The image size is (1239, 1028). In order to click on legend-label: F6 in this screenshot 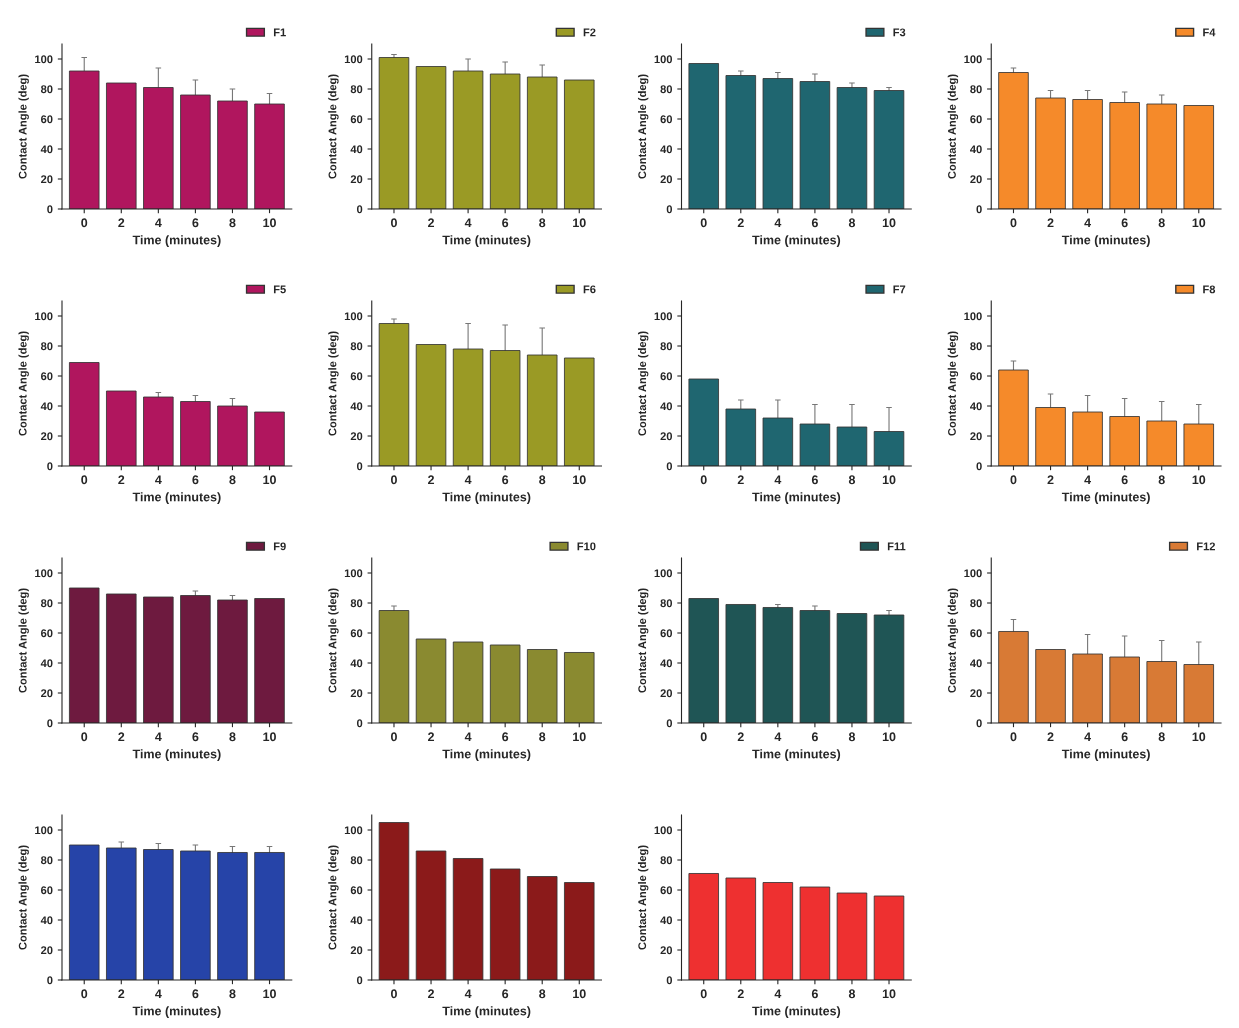, I will do `click(589, 289)`.